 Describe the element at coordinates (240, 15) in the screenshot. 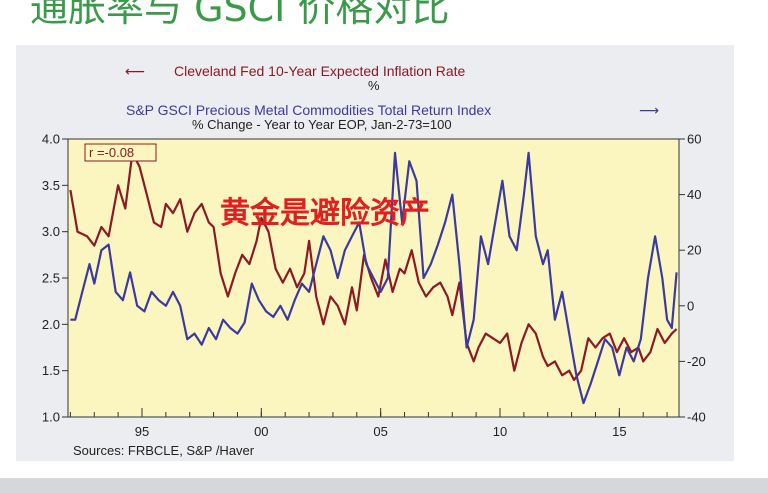

I see `slide-title: 通胀率与 GSCI 价格对比` at that location.